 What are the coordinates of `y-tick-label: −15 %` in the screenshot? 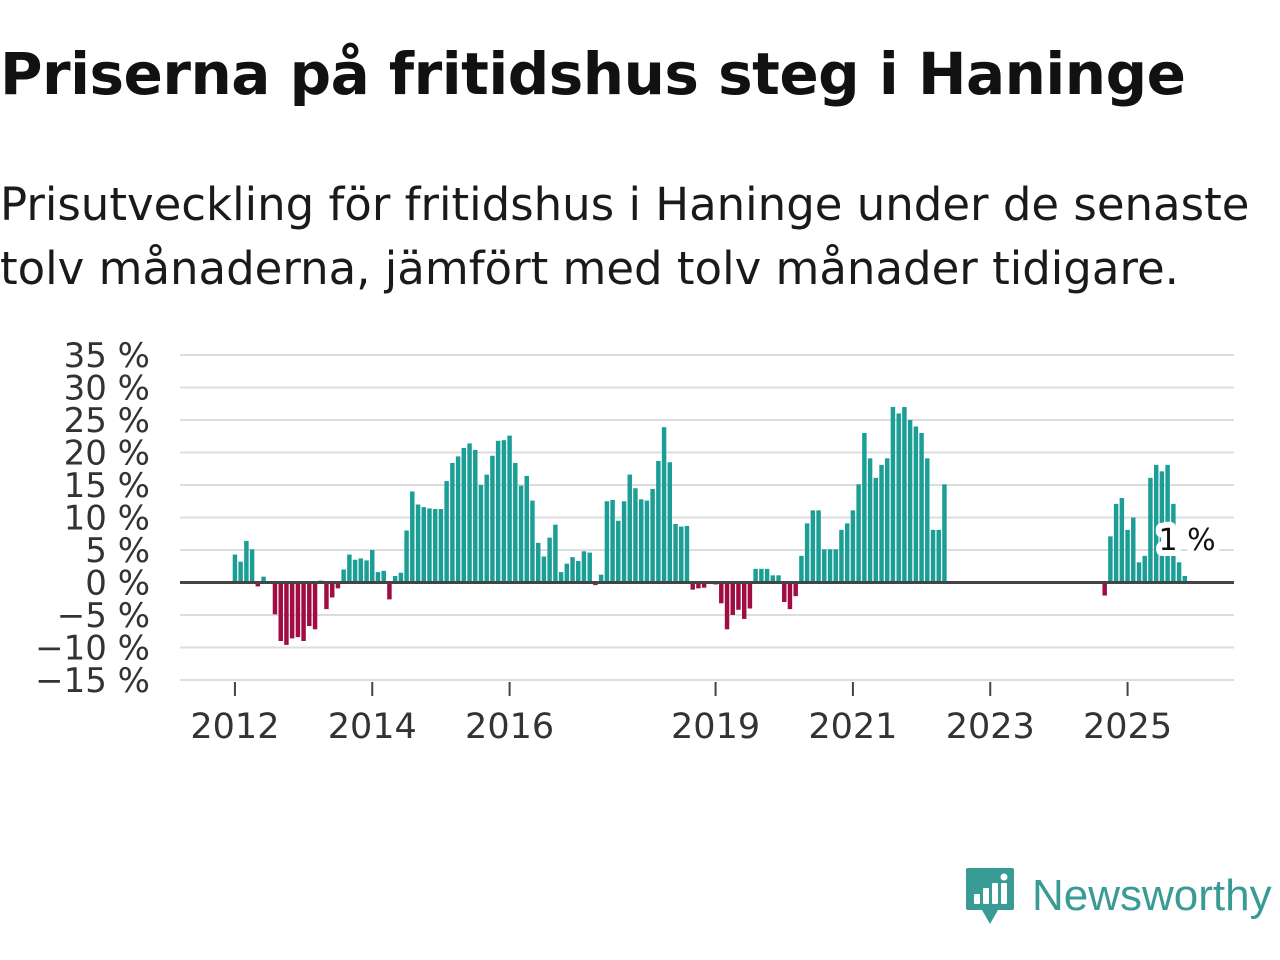 It's located at (92, 681).